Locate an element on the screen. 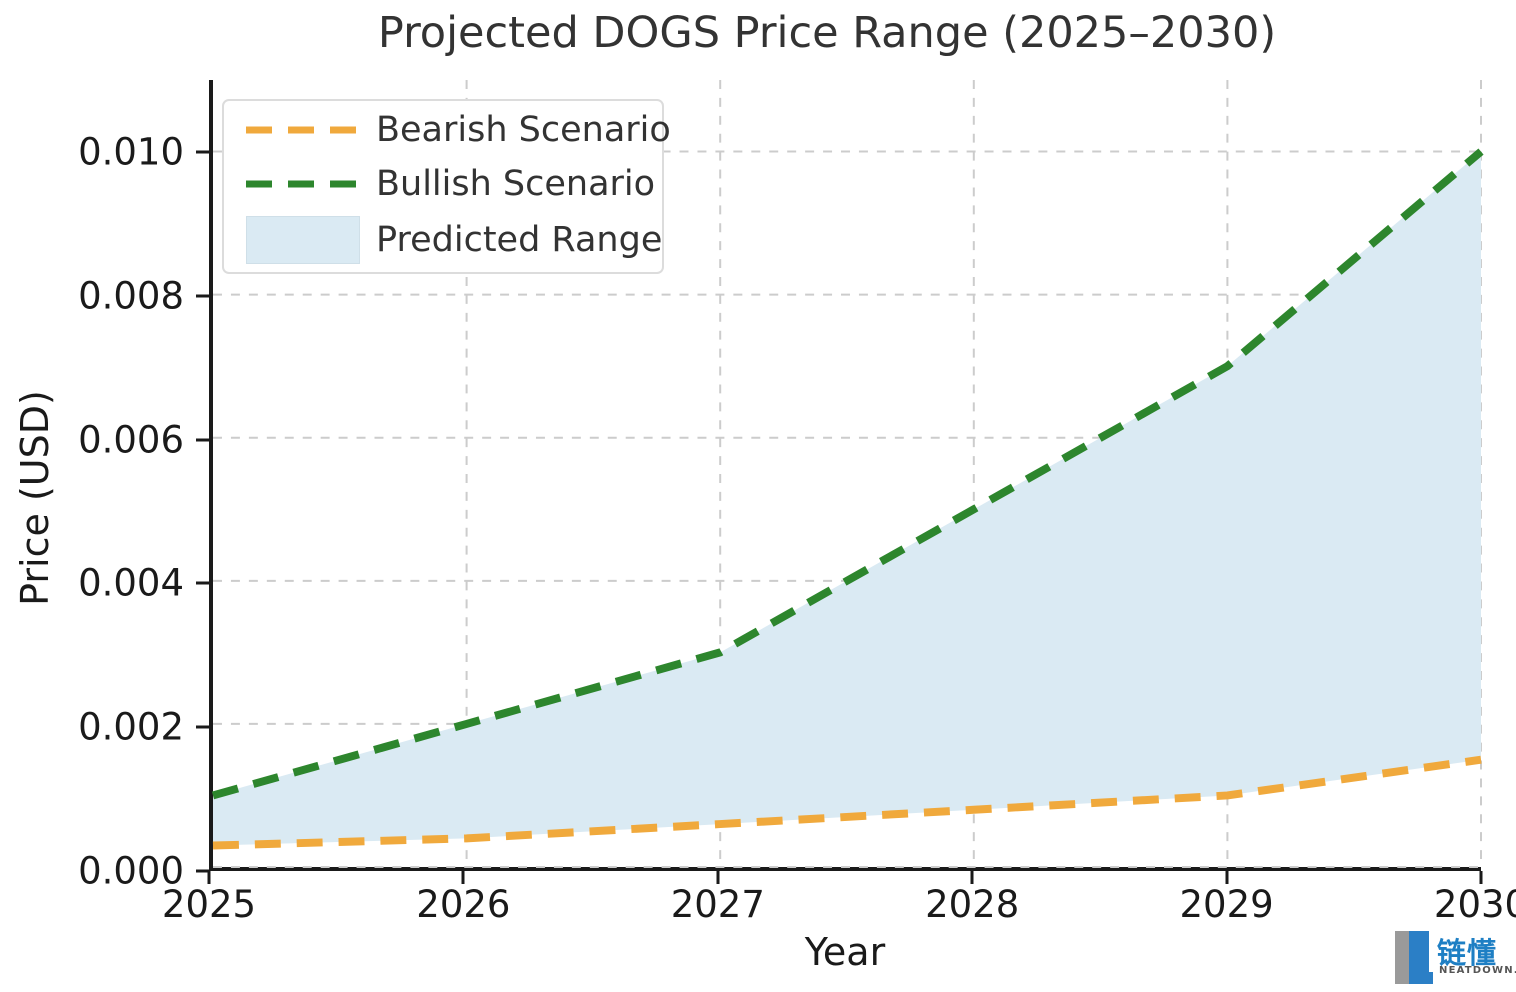 This screenshot has height=992, width=1516. y-axis-label: Price (USD) is located at coordinates (35, 498).